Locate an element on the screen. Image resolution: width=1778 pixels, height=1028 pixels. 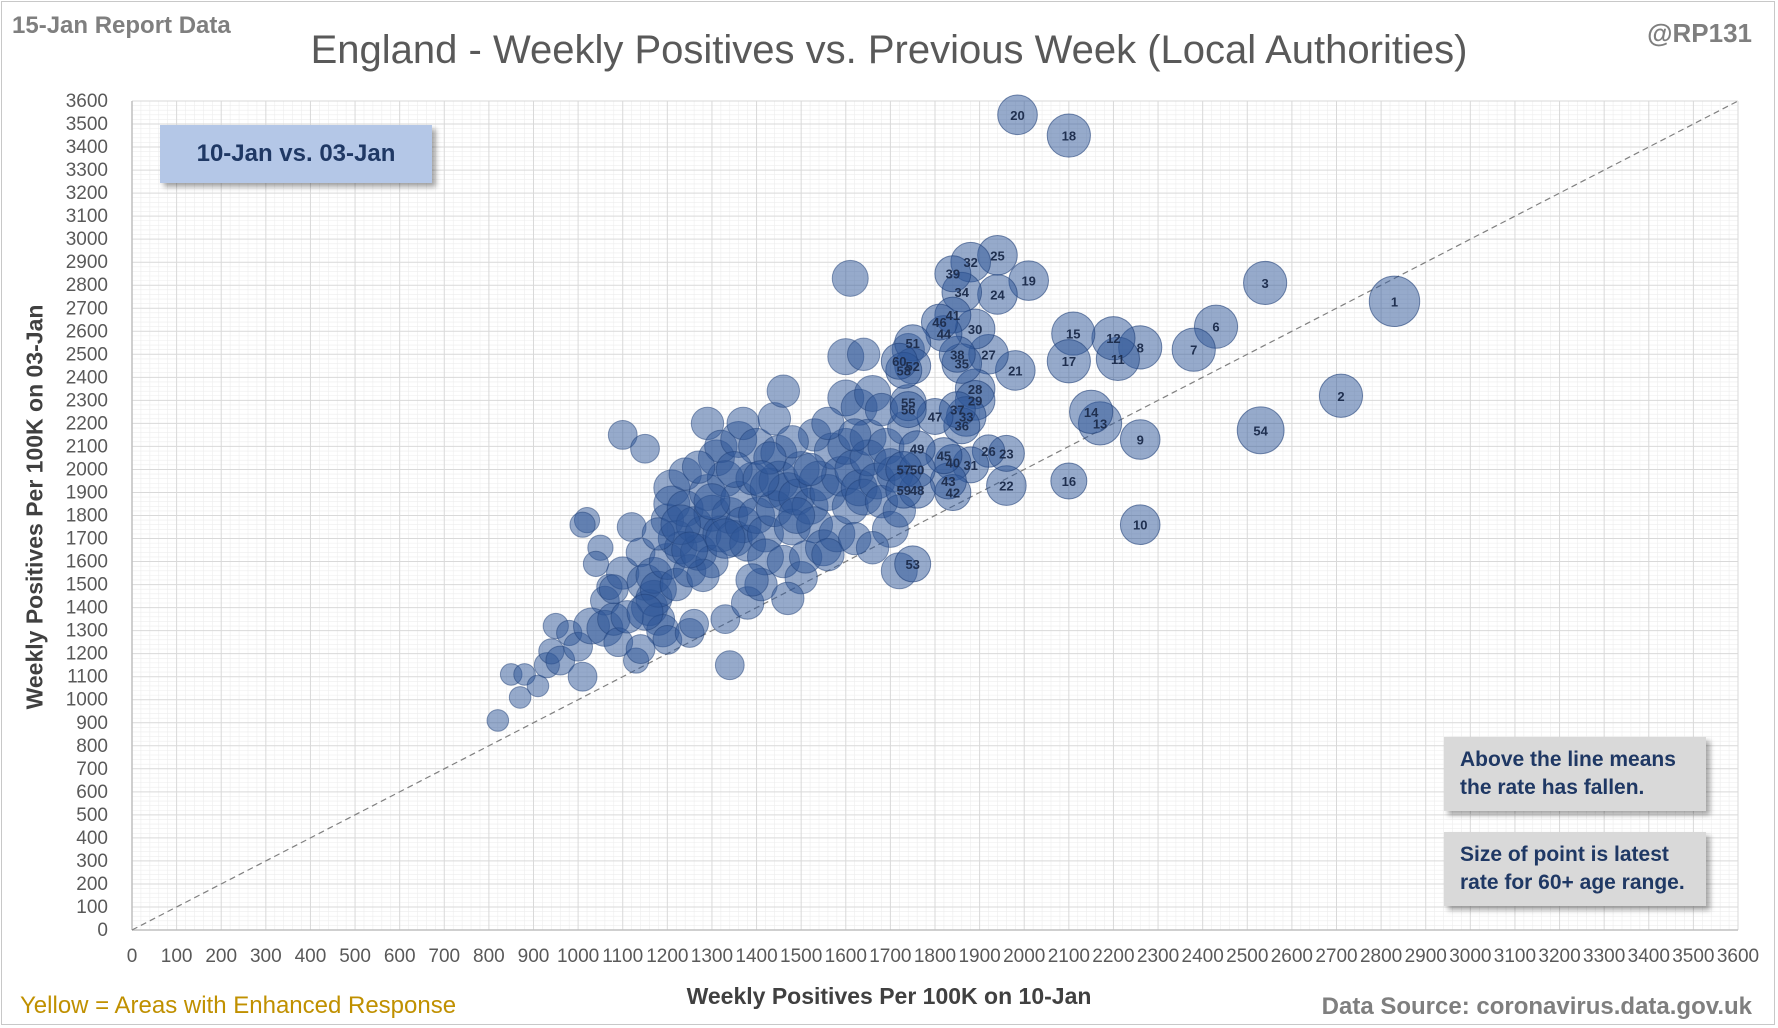
y-tick-label: 3300 is located at coordinates (87, 170).